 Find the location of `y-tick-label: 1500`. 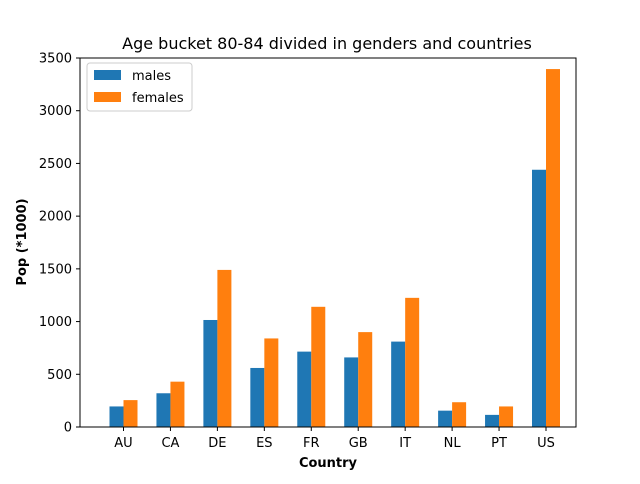

y-tick-label: 1500 is located at coordinates (55, 269).